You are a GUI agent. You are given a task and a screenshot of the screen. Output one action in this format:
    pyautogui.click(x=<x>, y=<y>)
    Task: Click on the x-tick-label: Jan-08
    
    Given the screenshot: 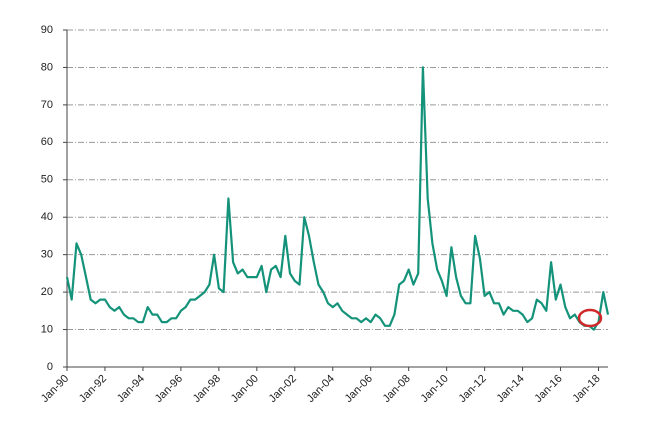 What is the action you would take?
    pyautogui.click(x=397, y=389)
    